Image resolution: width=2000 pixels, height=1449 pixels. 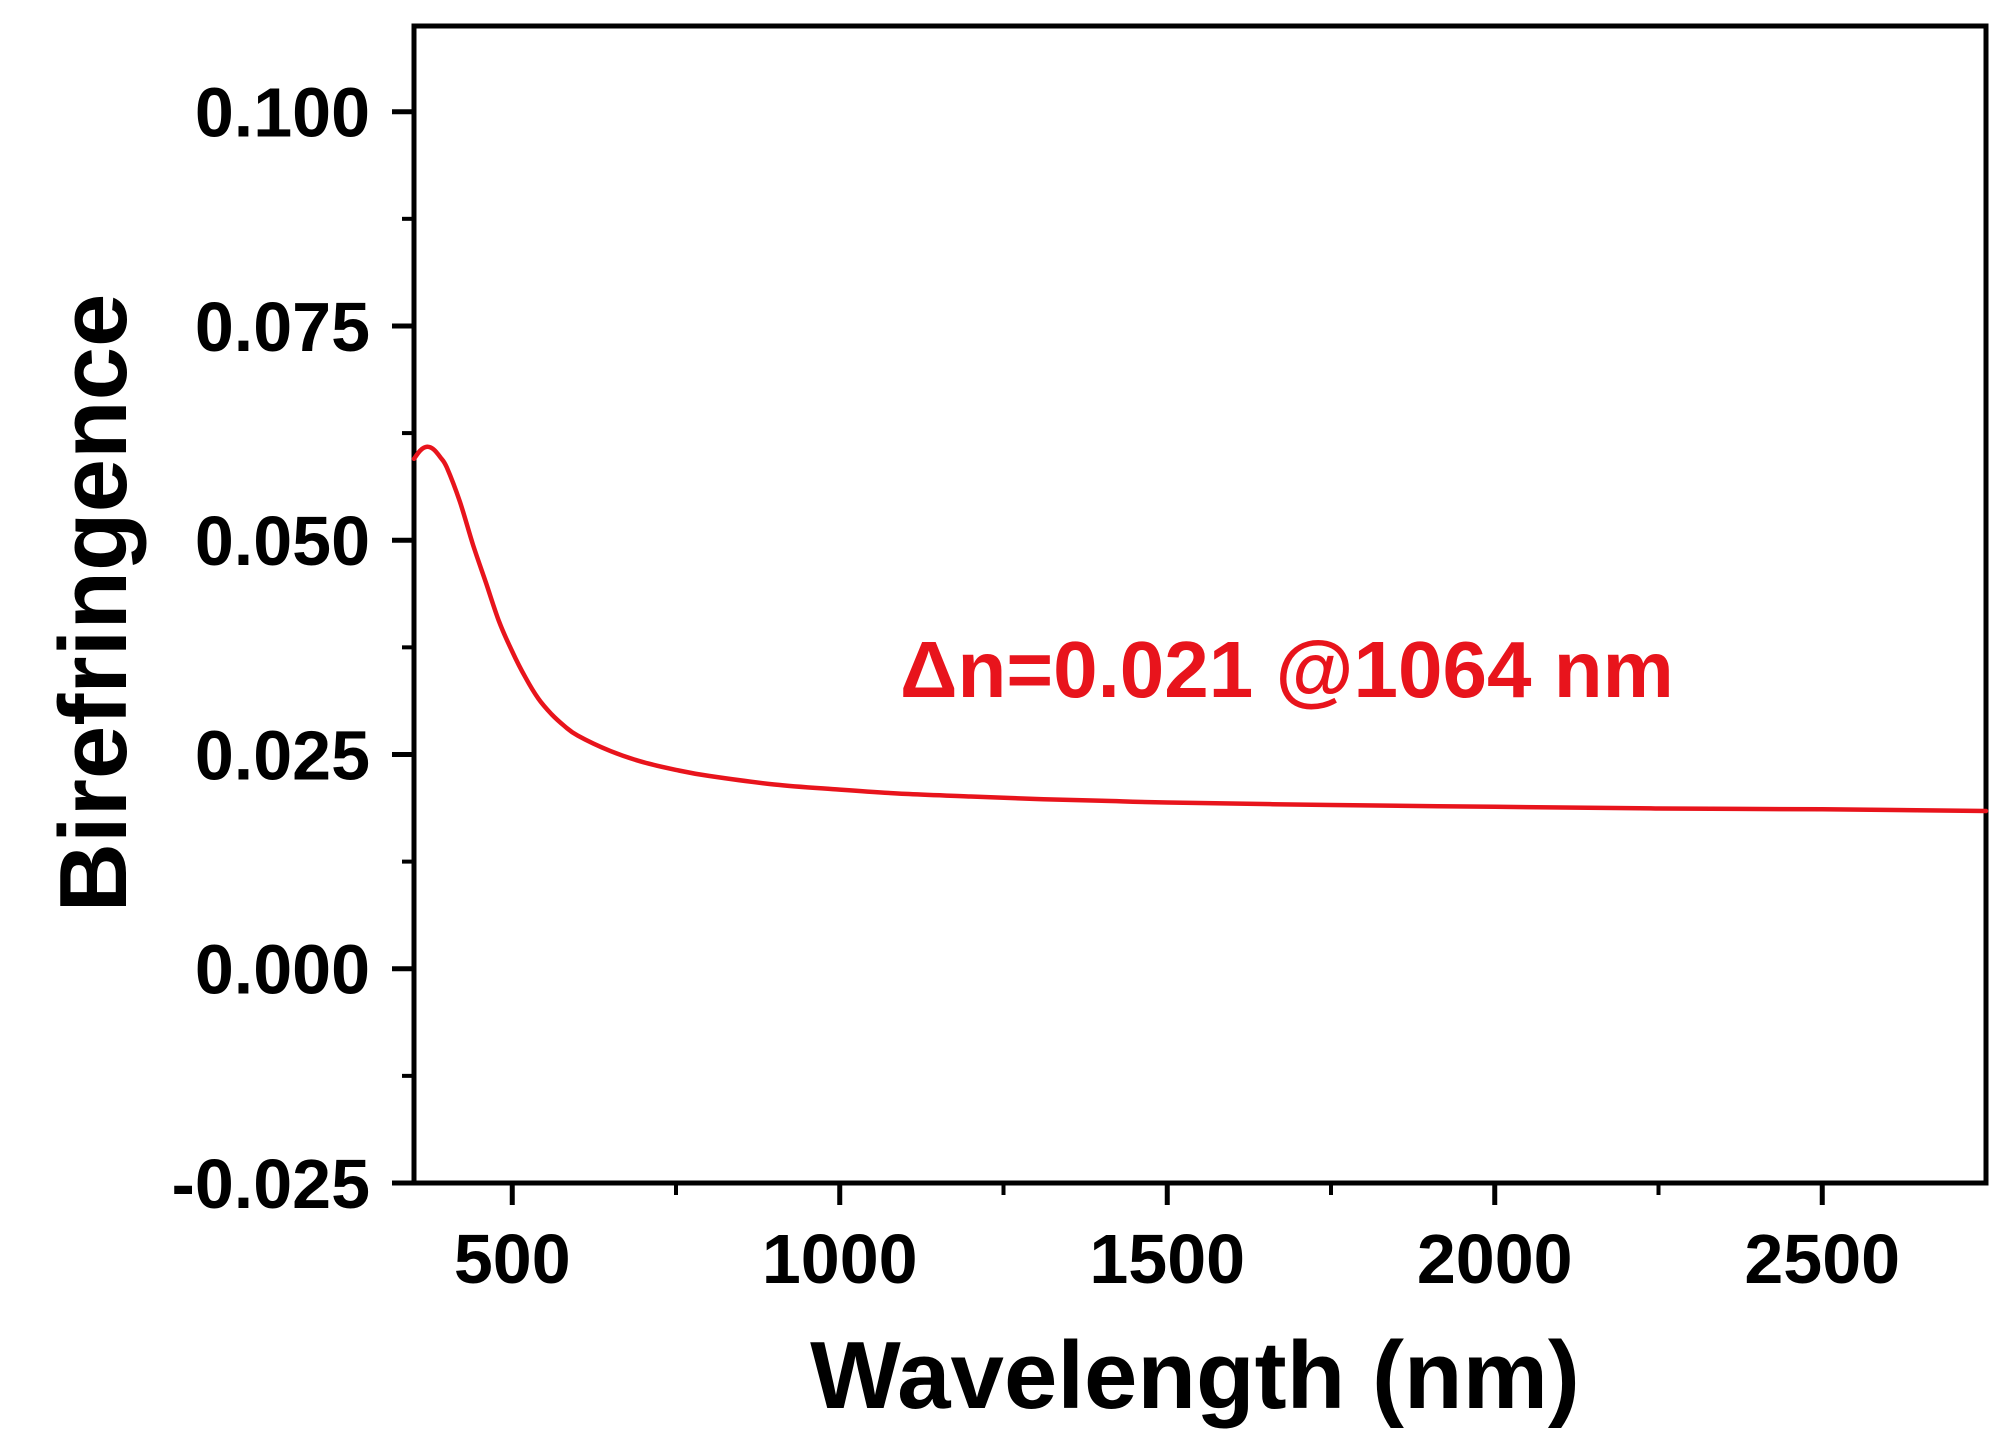 What do you see at coordinates (93, 603) in the screenshot?
I see `y-axis-label: Birefringence` at bounding box center [93, 603].